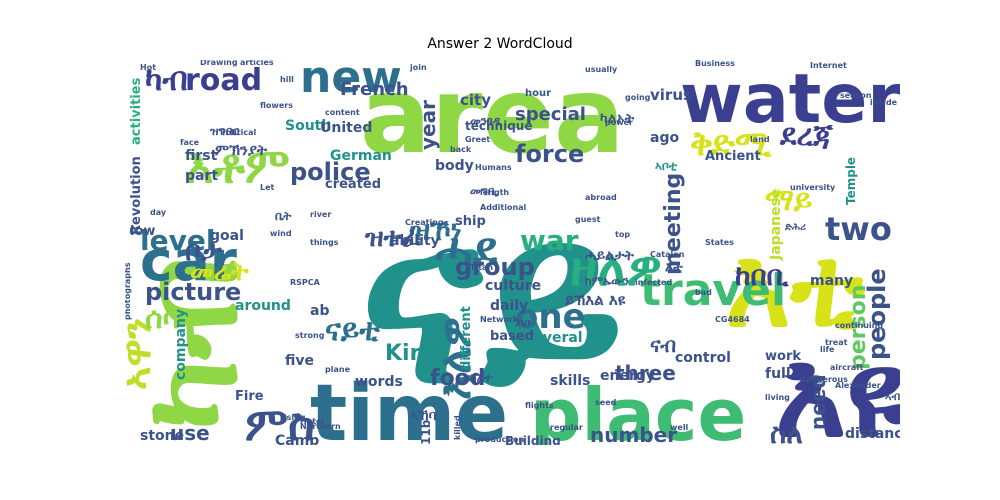 Image resolution: width=1000 pixels, height=500 pixels. What do you see at coordinates (495, 267) in the screenshot?
I see `word-29: group` at bounding box center [495, 267].